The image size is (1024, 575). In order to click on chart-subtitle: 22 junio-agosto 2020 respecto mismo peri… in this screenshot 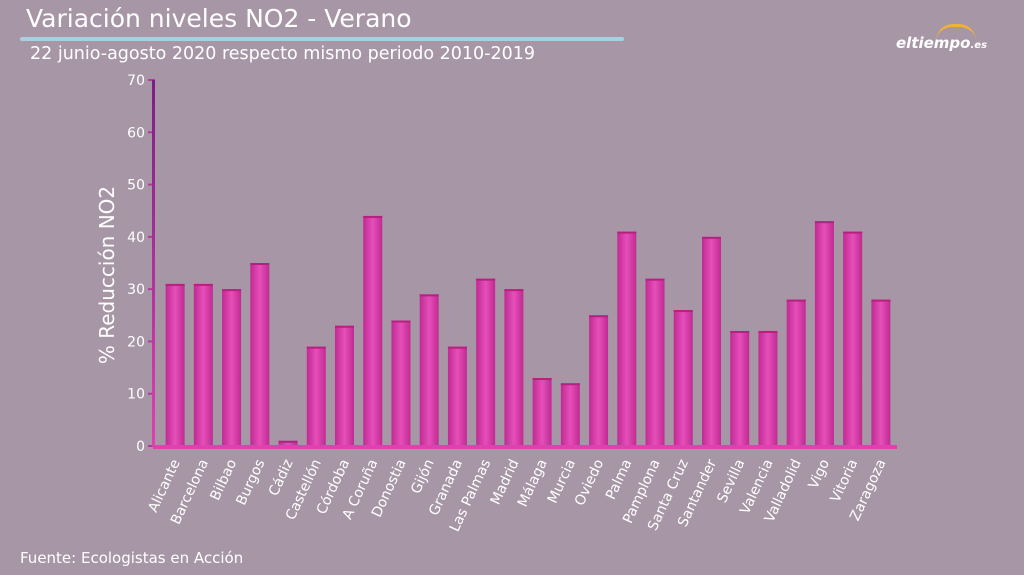, I will do `click(283, 54)`.